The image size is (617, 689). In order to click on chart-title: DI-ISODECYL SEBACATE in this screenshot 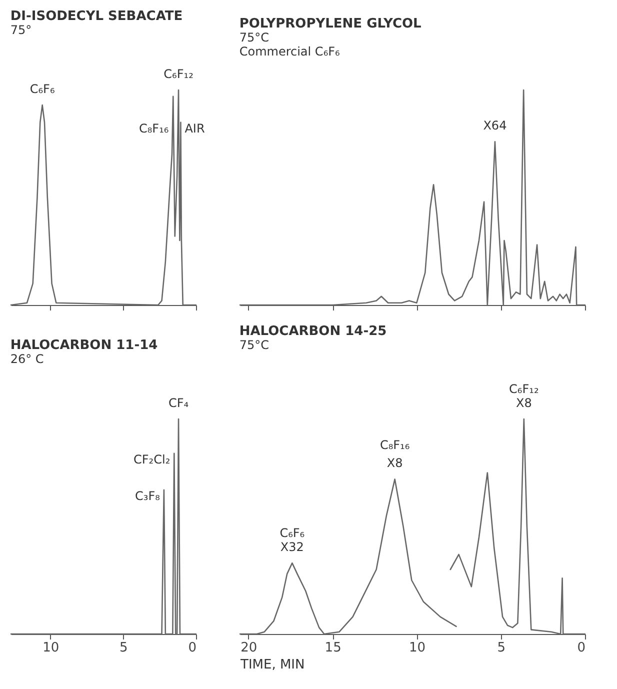, I will do `click(96, 16)`.